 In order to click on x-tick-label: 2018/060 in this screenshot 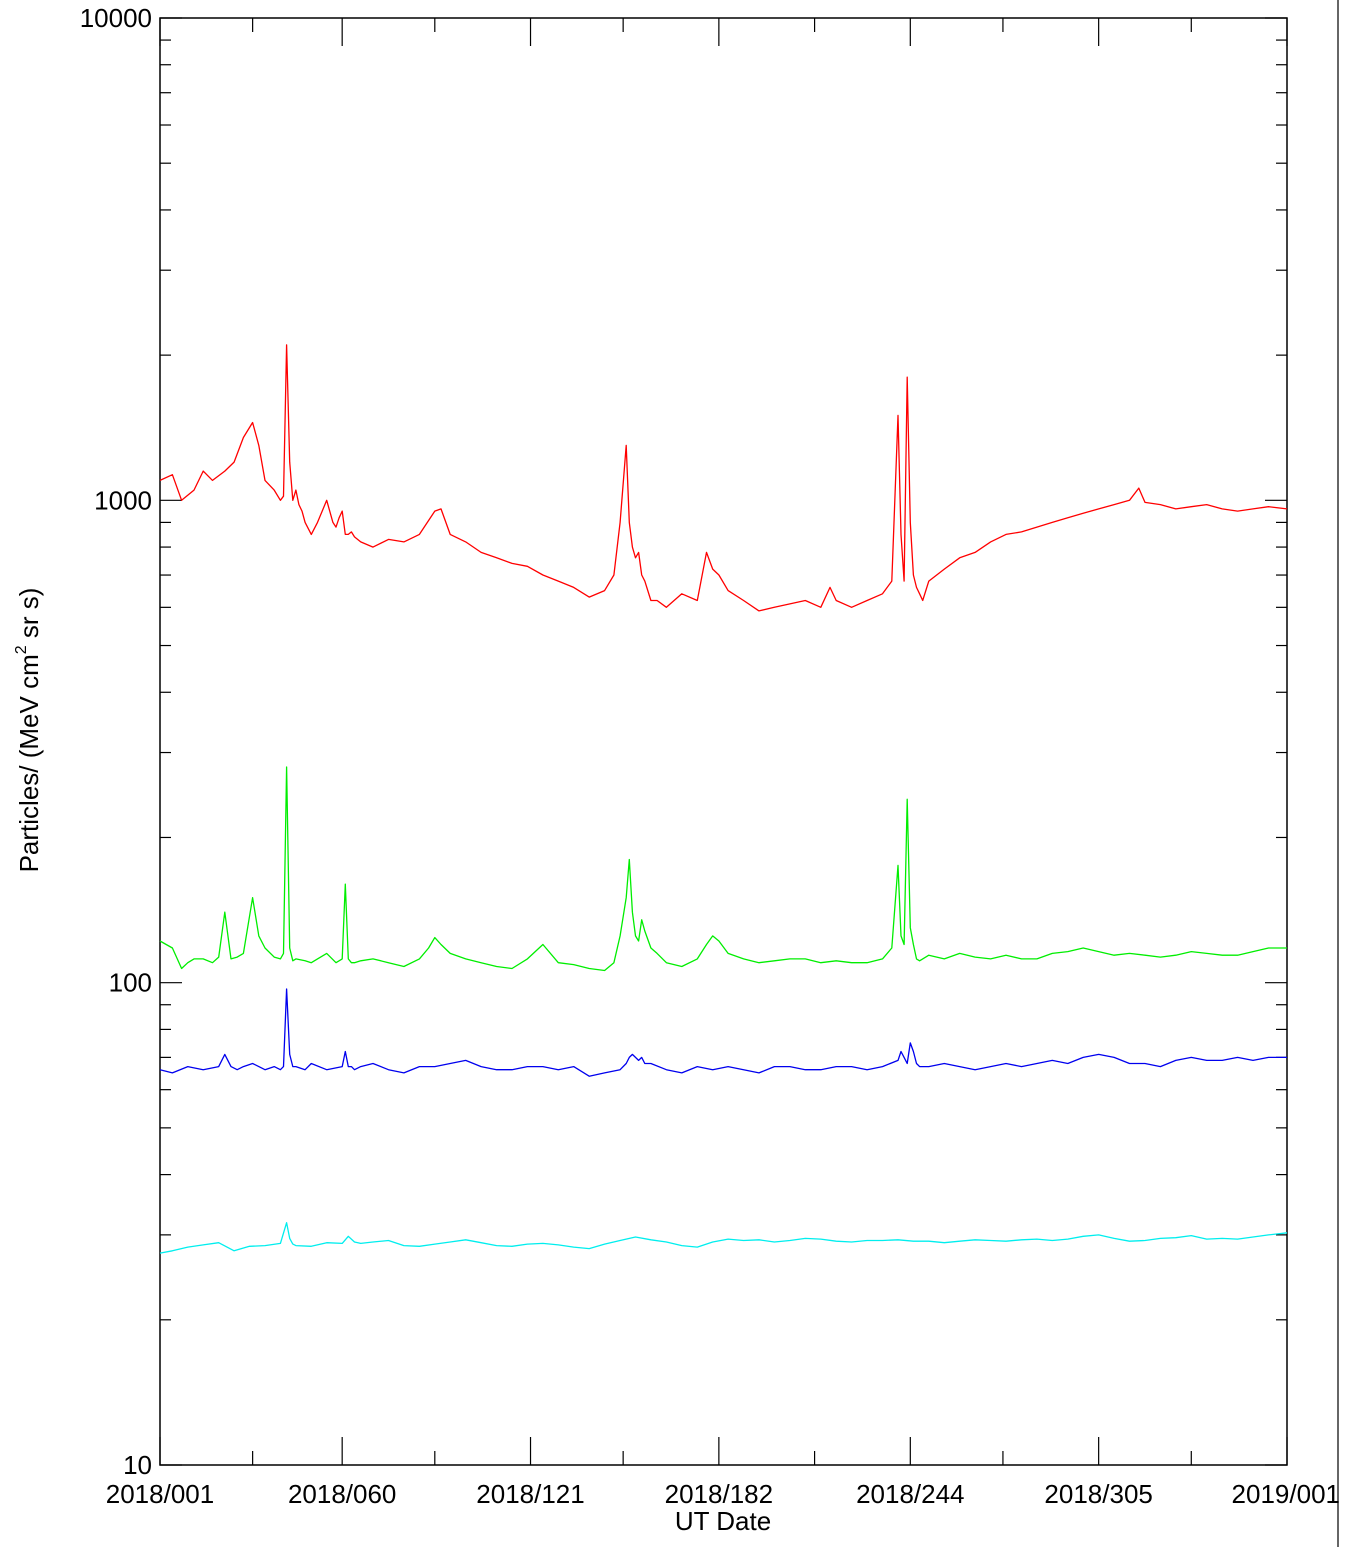, I will do `click(342, 1494)`.